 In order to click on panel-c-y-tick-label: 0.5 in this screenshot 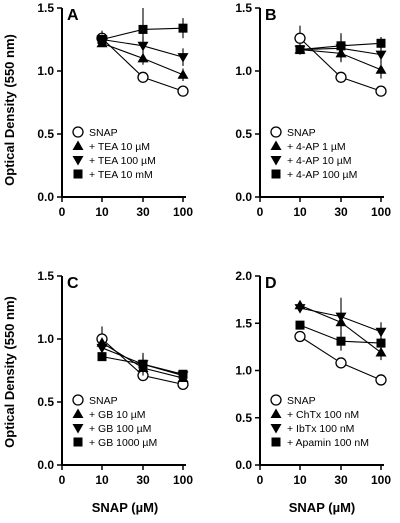, I will do `click(45, 402)`.